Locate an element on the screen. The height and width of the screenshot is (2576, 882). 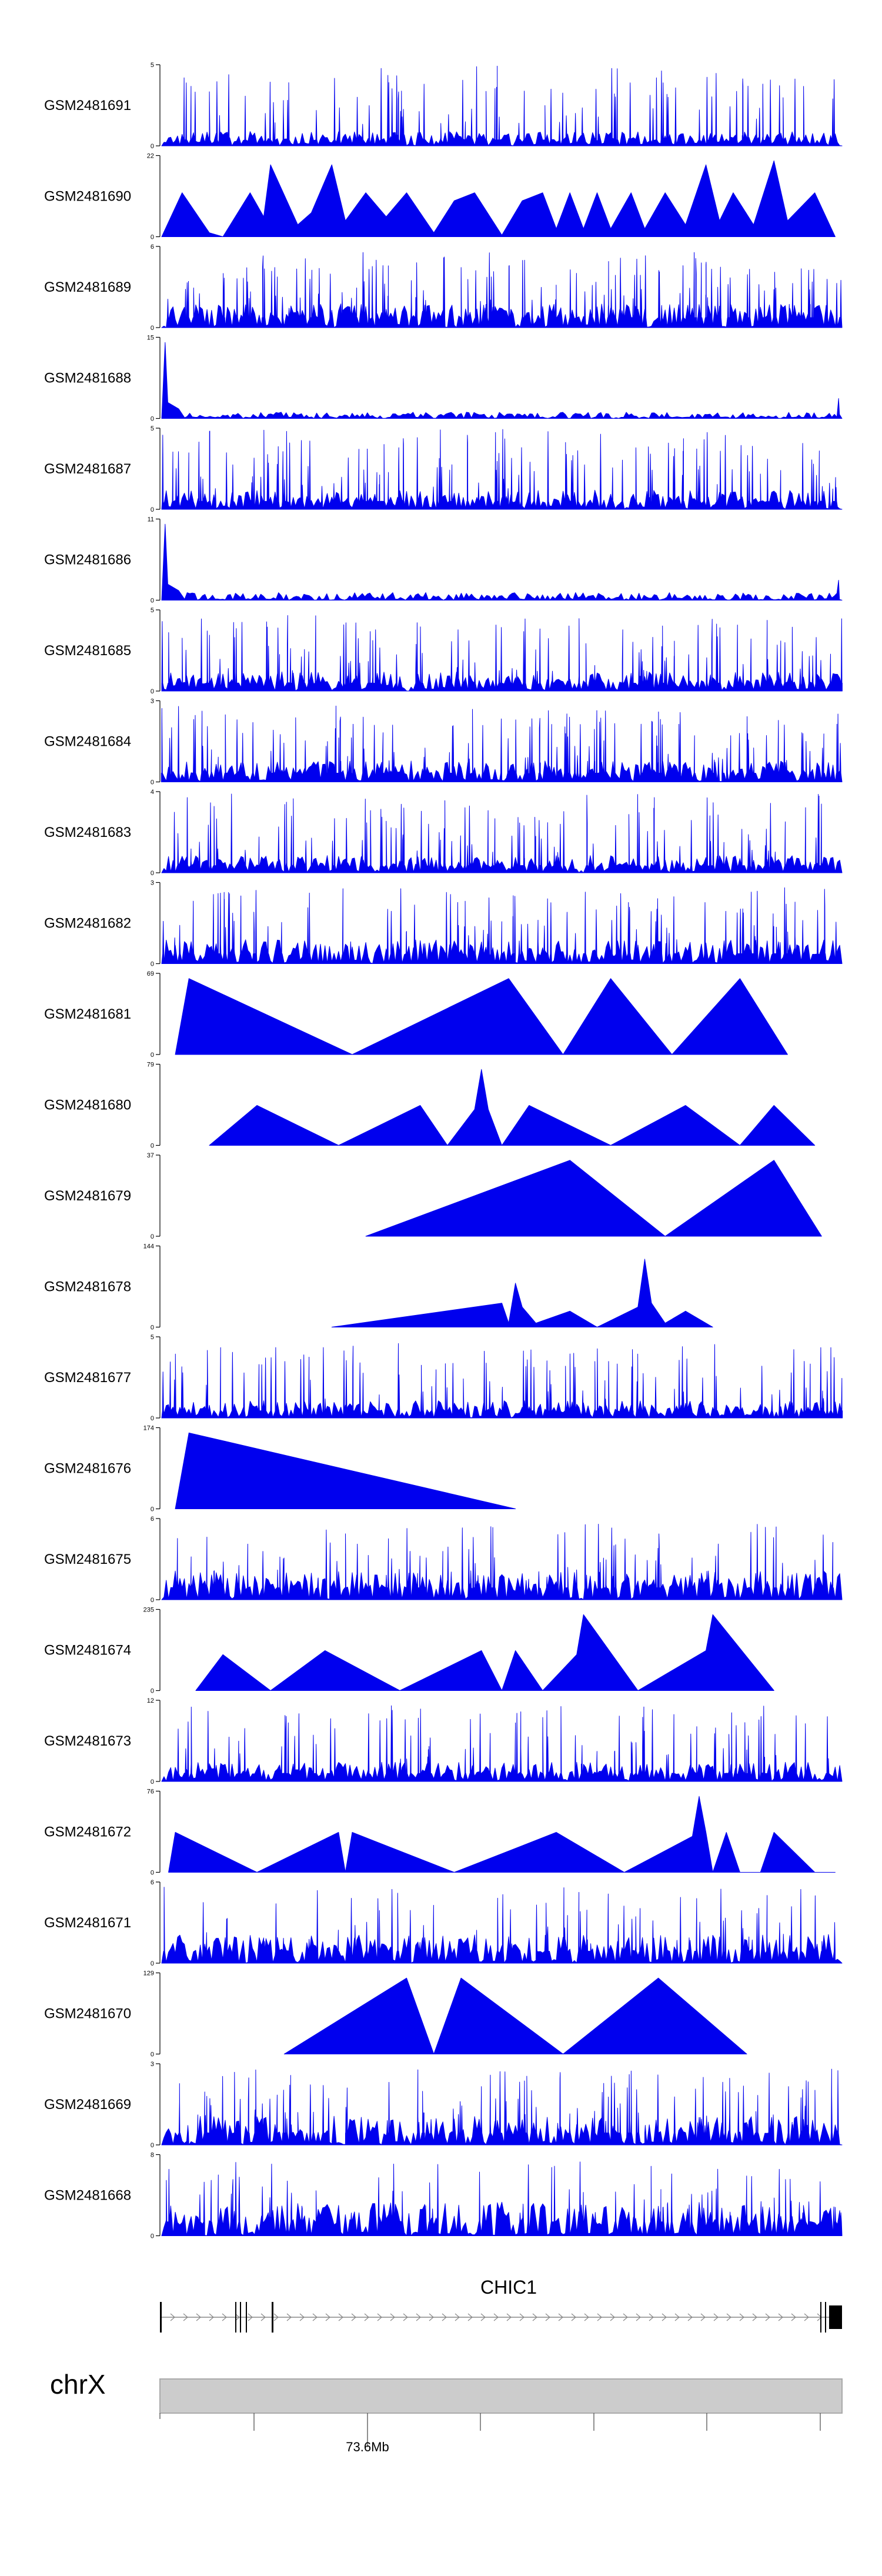
position-ruler is located at coordinates (490, 2430).